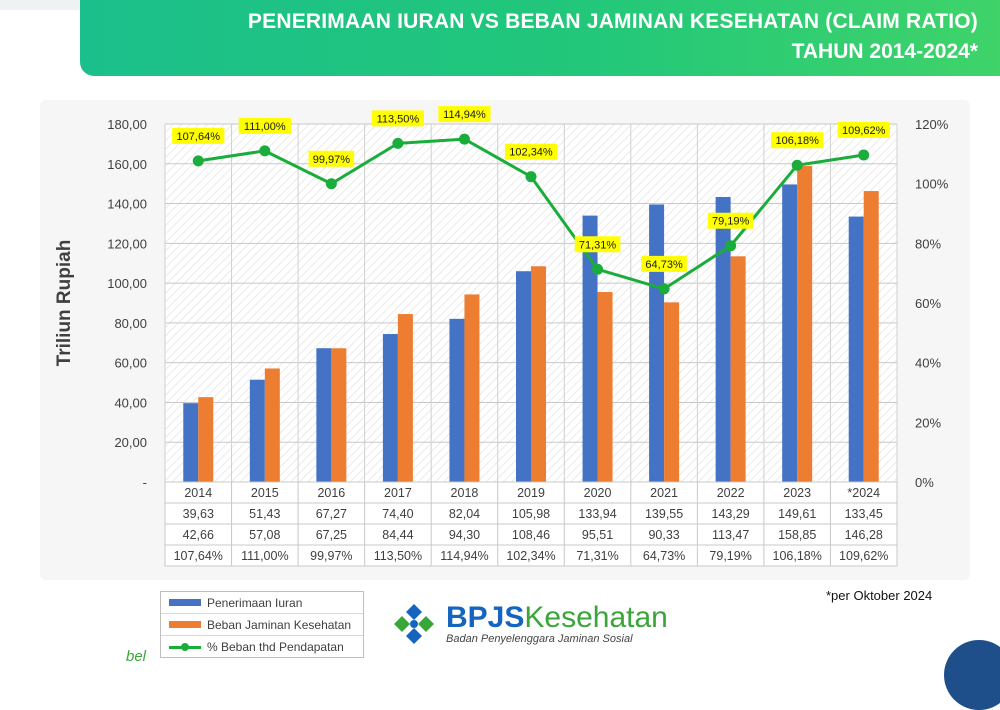 Image resolution: width=1000 pixels, height=710 pixels. What do you see at coordinates (928, 363) in the screenshot?
I see `y2-tick-label: 40%` at bounding box center [928, 363].